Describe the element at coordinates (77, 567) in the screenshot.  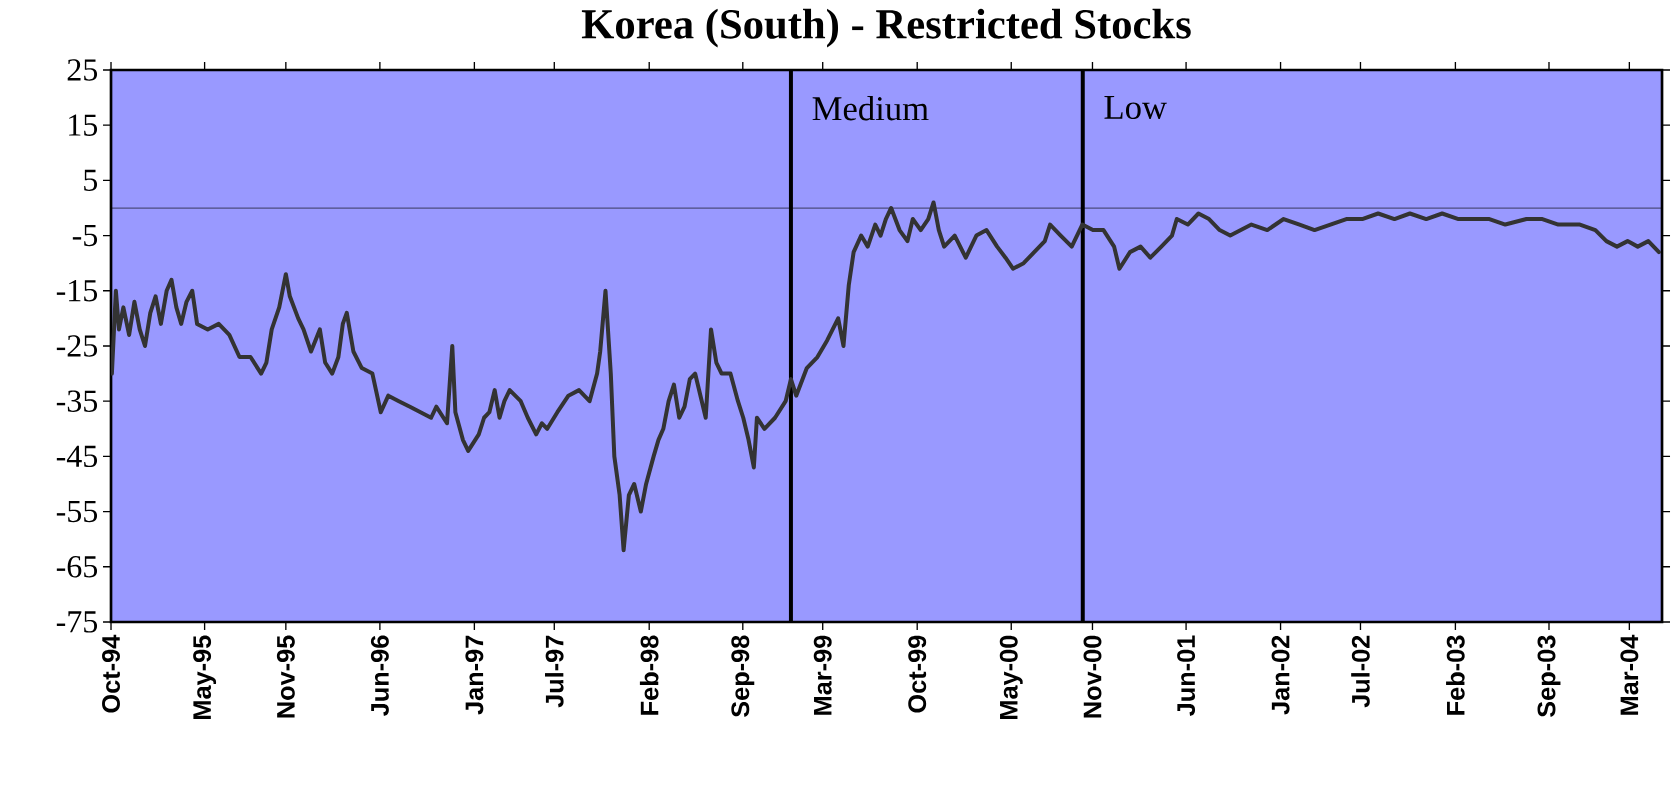
I see `y-tick-label: -65` at that location.